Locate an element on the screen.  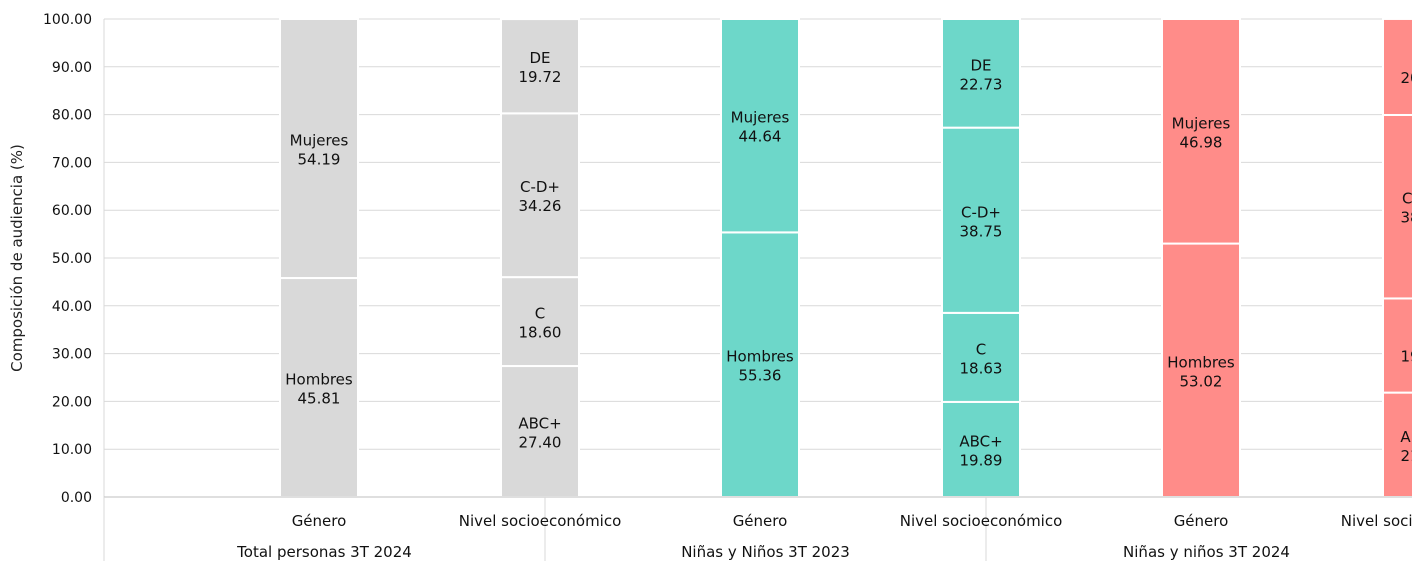
segment-value-label: 27.40 is located at coordinates (540, 443).